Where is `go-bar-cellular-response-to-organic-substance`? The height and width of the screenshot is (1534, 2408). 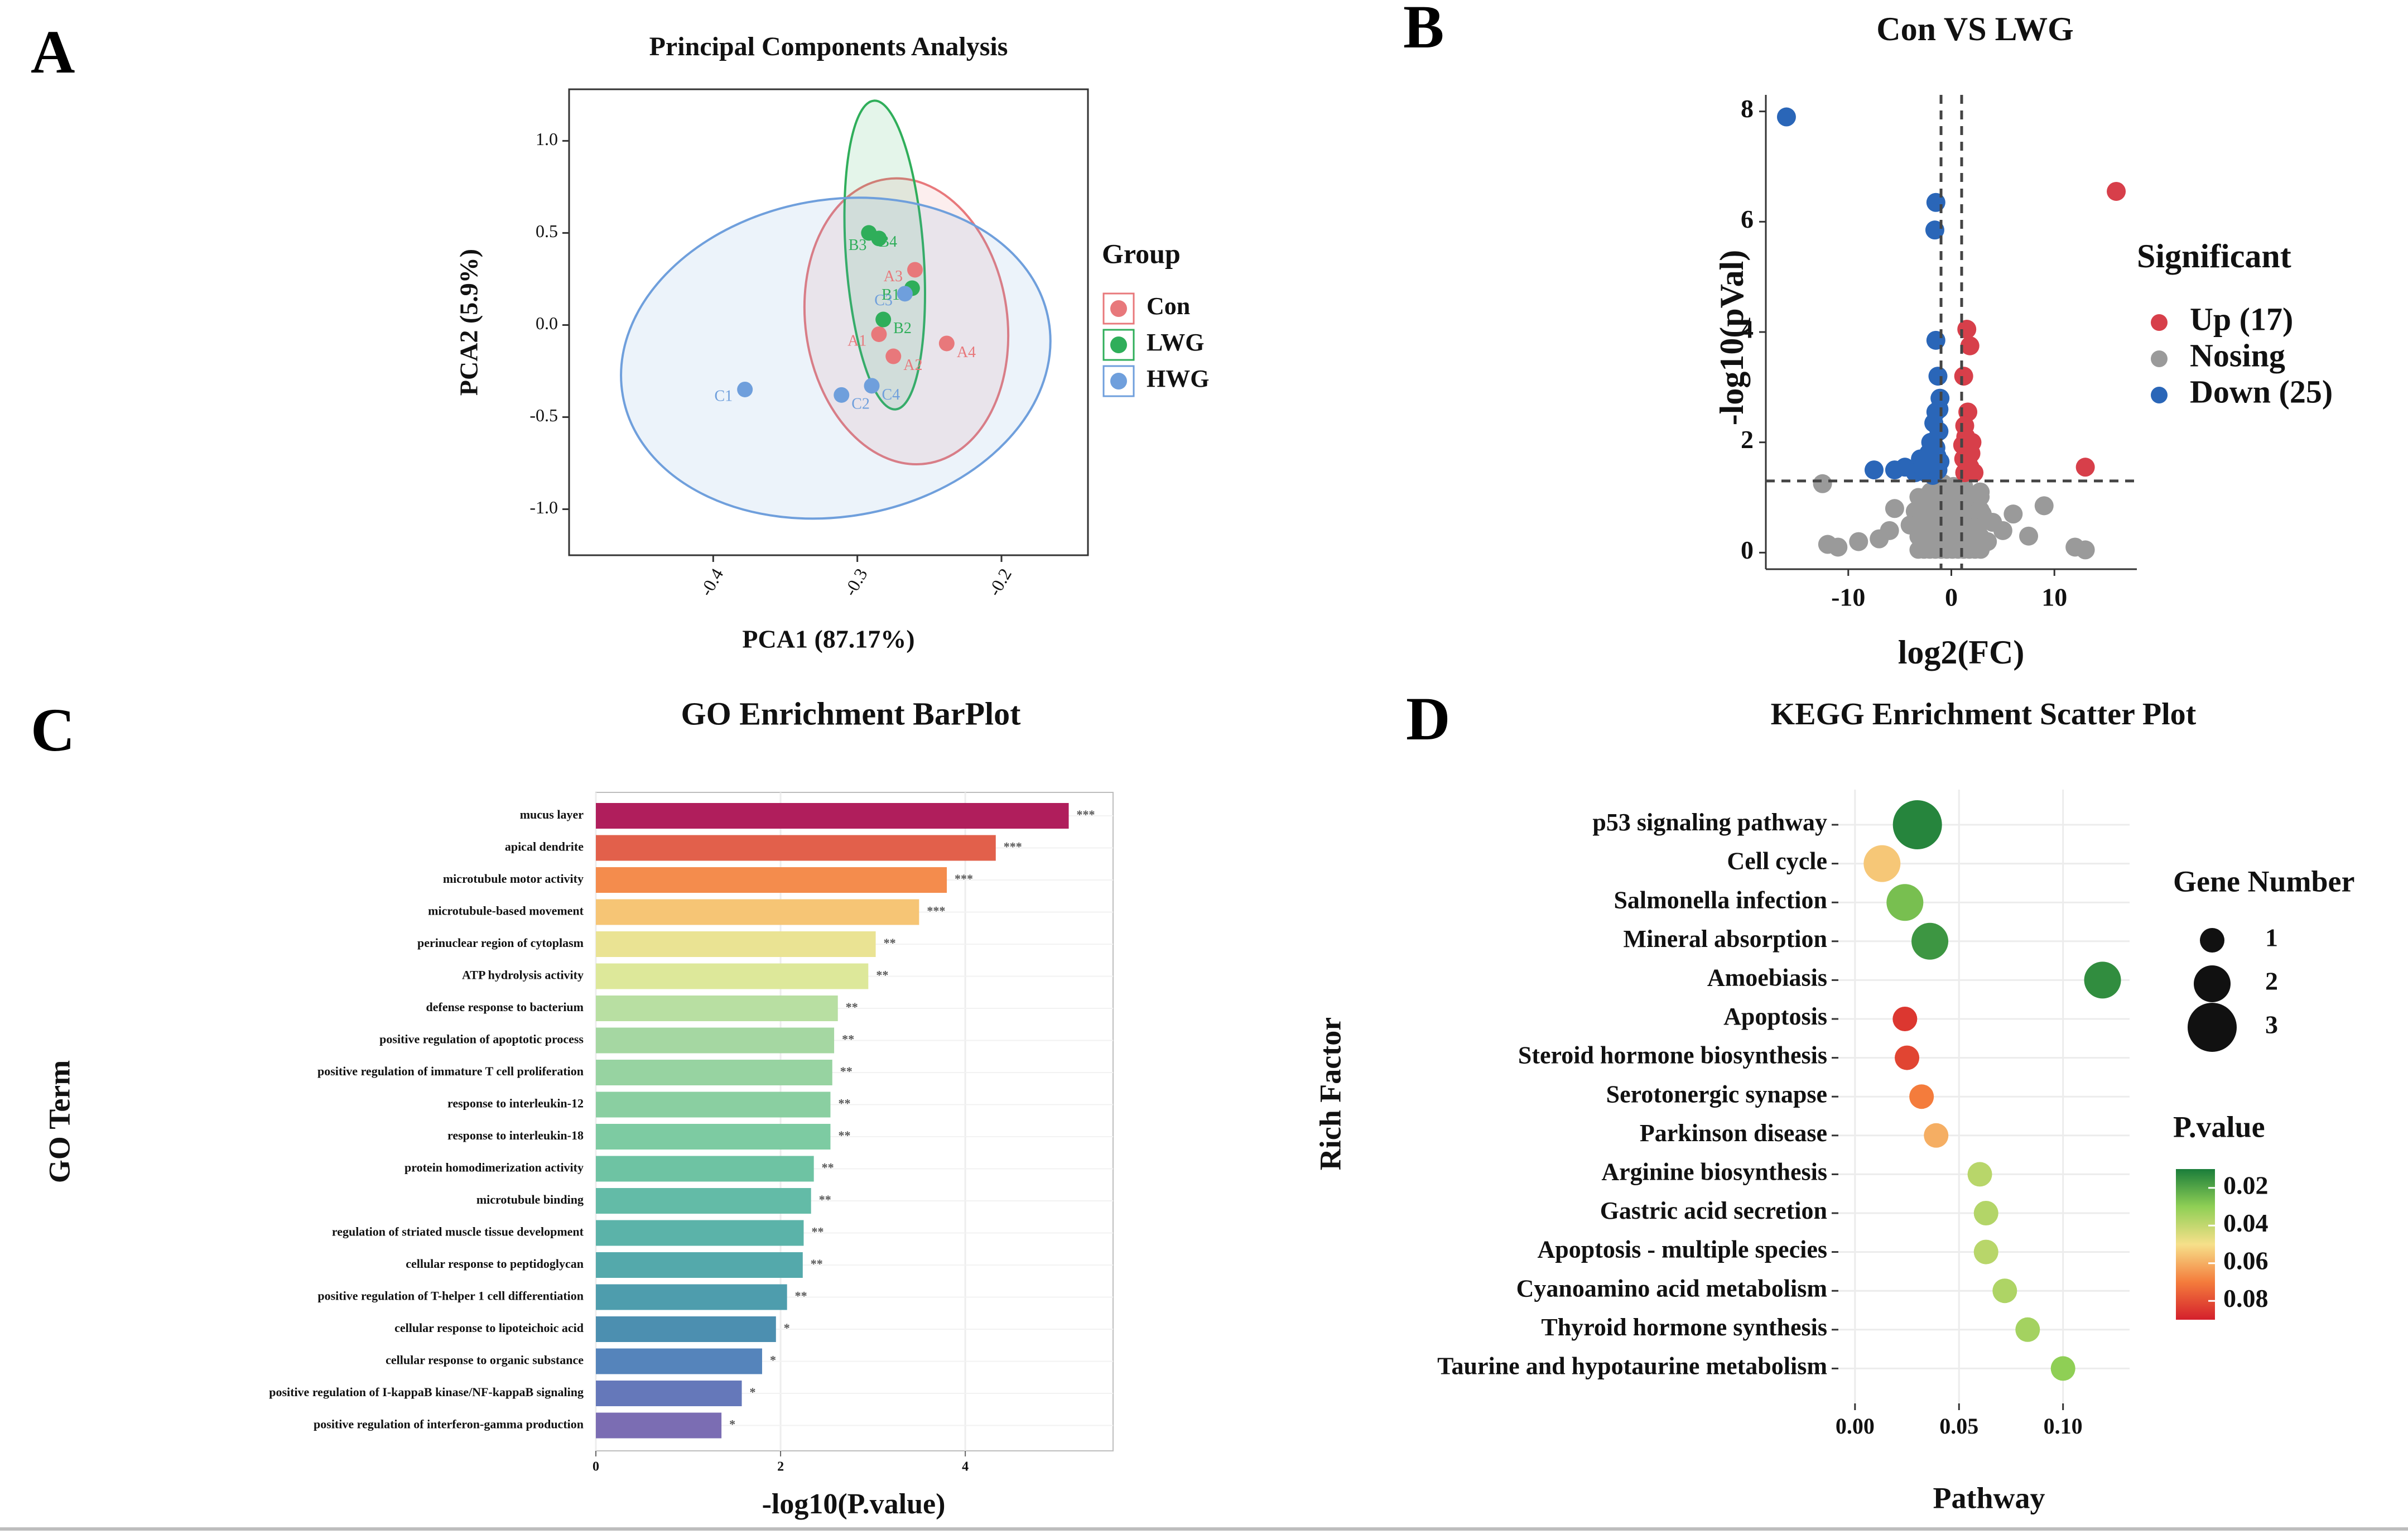
go-bar-cellular-response-to-organic-substance is located at coordinates (679, 1361).